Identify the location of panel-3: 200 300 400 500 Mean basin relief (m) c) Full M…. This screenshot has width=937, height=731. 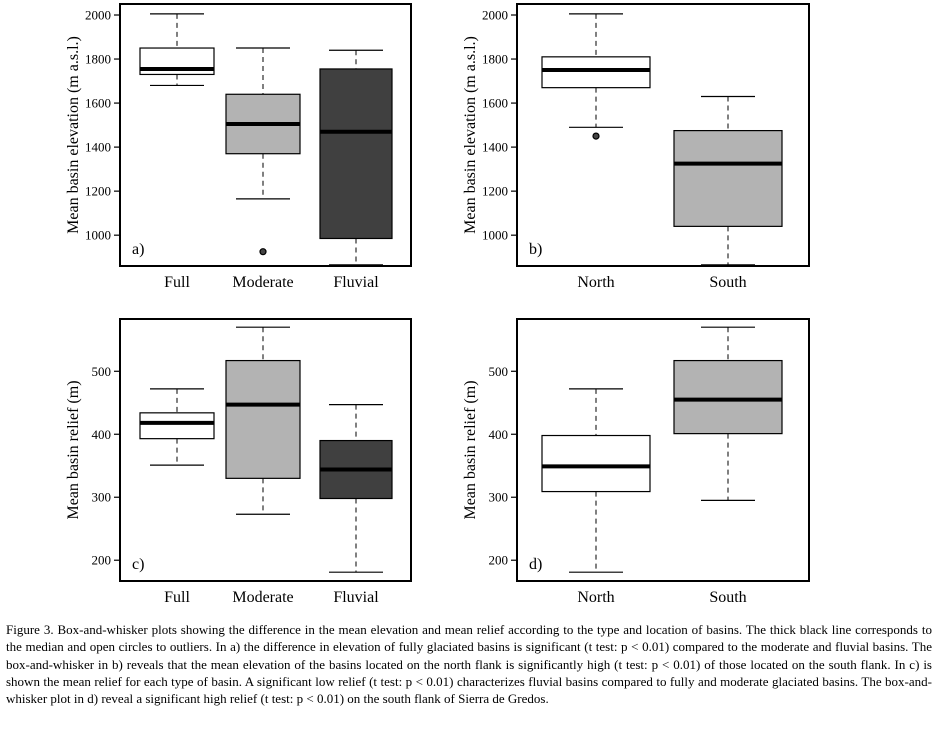
(238, 462).